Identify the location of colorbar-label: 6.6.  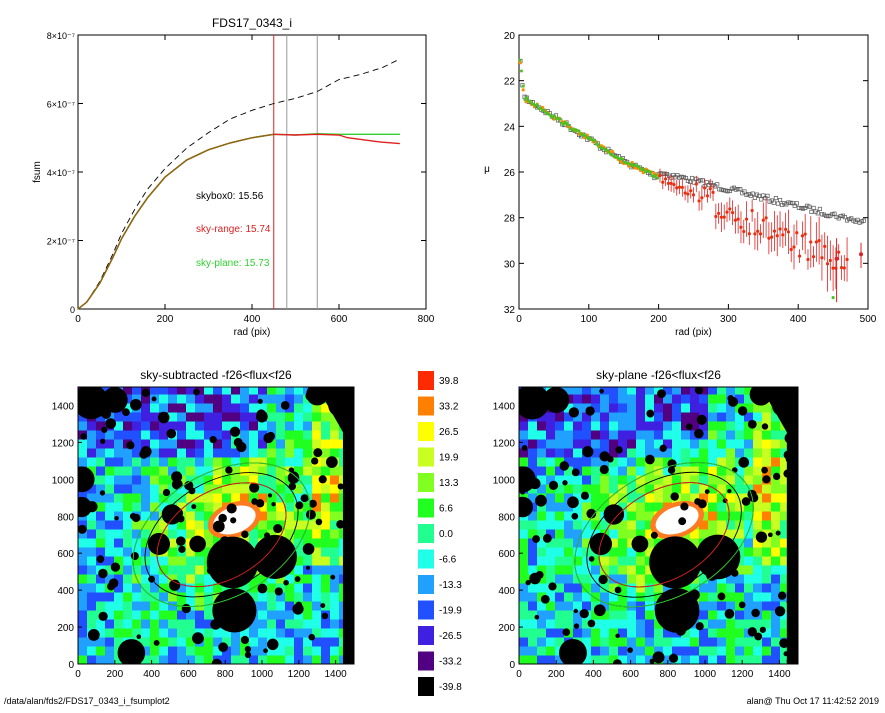
(446, 509).